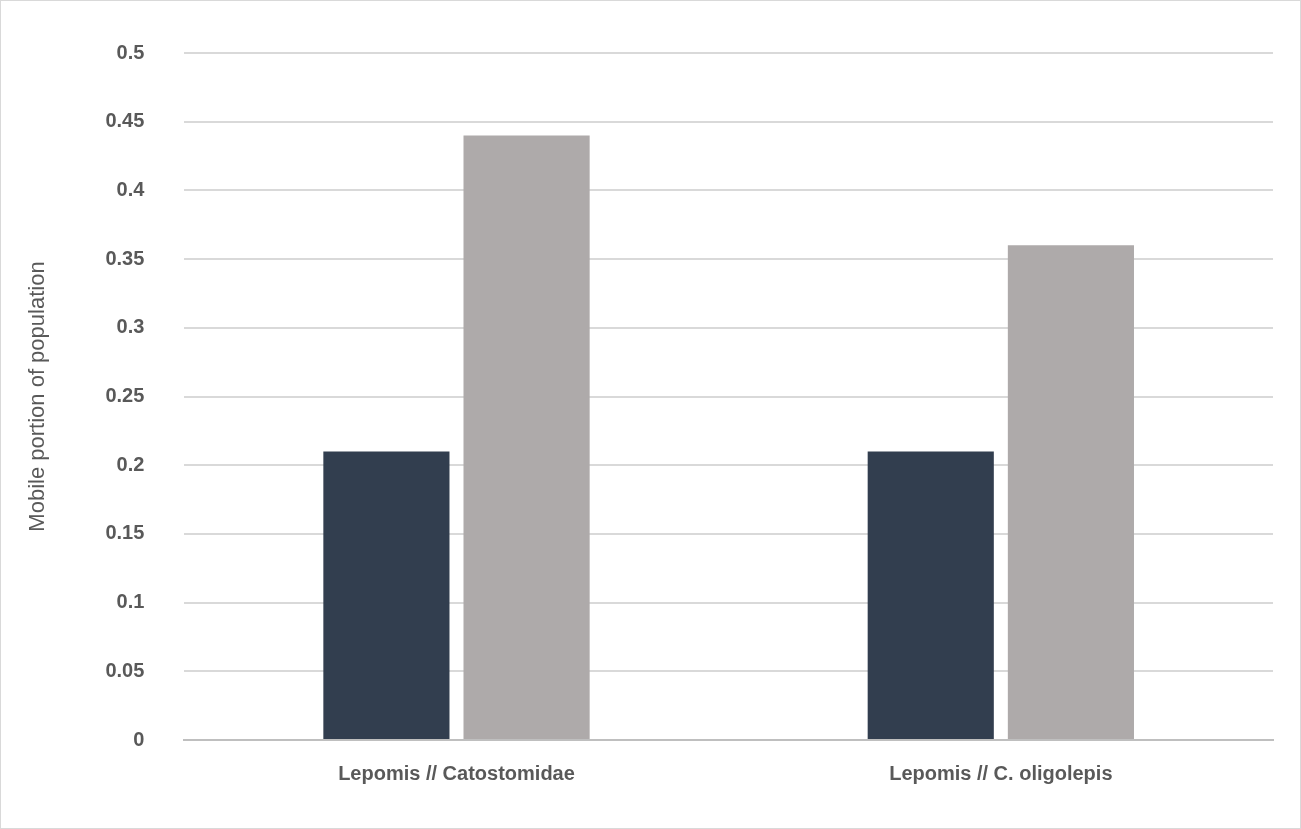  Describe the element at coordinates (125, 257) in the screenshot. I see `y-tick-label: 0.35` at that location.